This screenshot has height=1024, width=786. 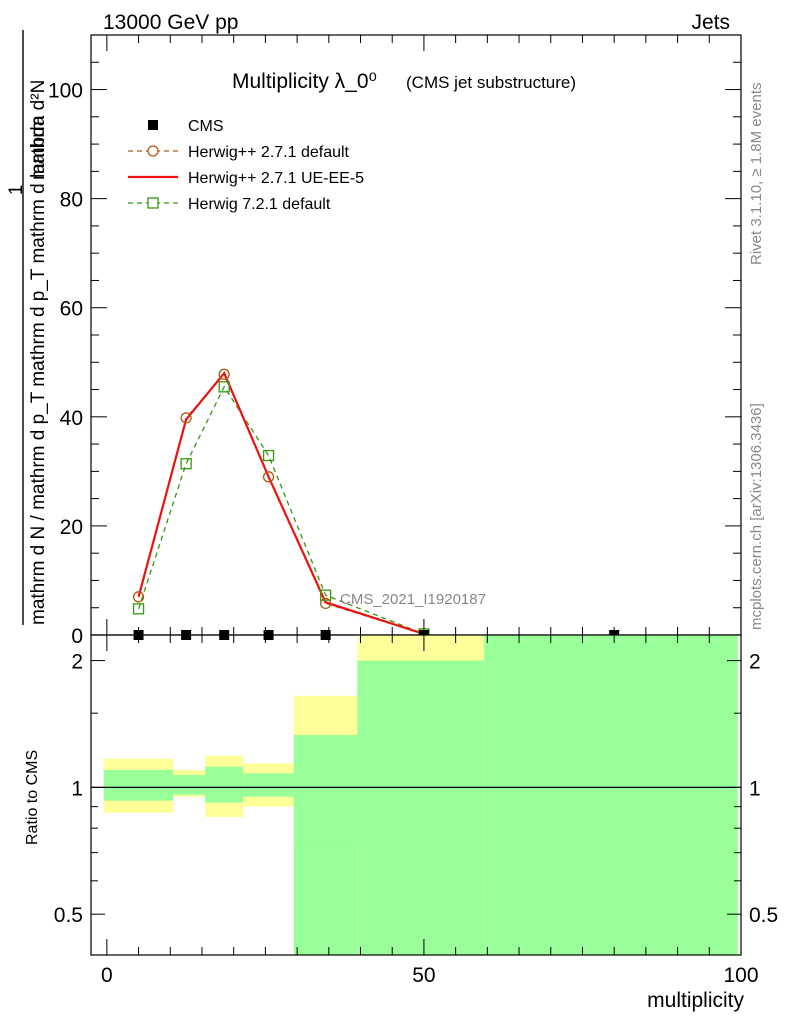 I want to click on y-tick-label: 20, so click(x=71, y=527).